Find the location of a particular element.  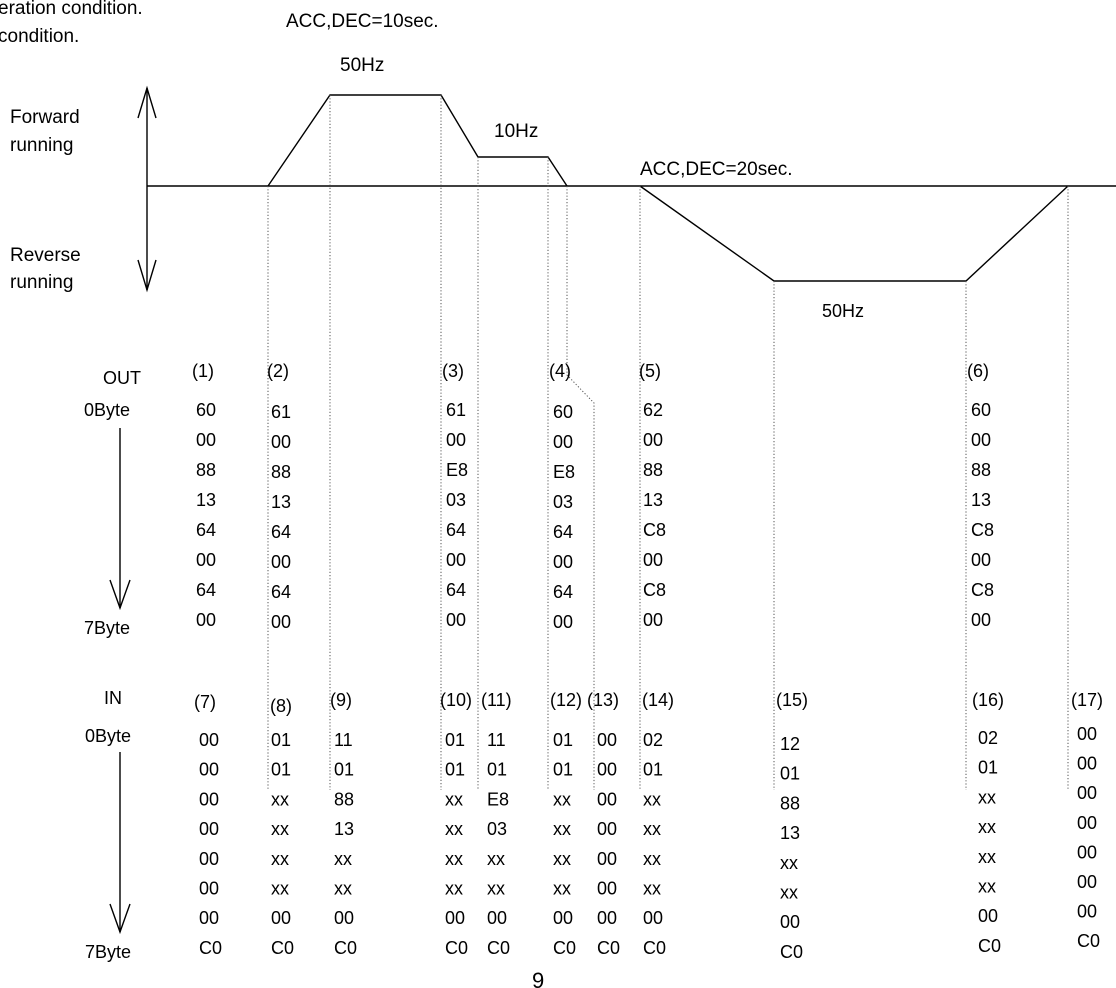

annotation-acc-dec-10: ACC,DEC=10sec. is located at coordinates (362, 21).